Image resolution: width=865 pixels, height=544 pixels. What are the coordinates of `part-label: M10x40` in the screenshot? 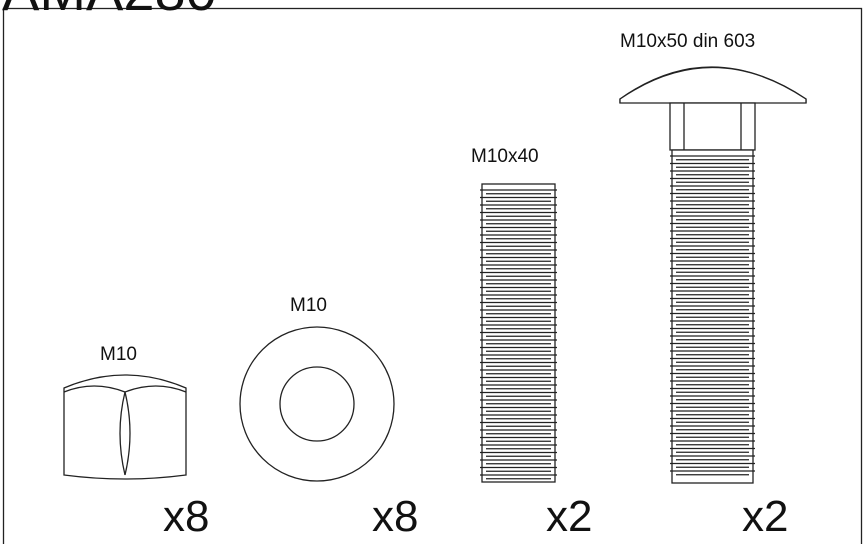 It's located at (505, 156).